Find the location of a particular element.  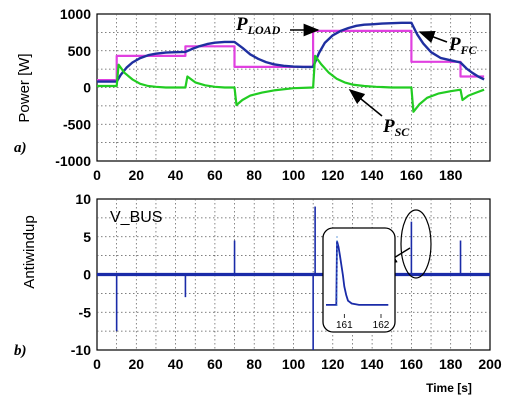

inset-tick-label: 162 is located at coordinates (381, 325).